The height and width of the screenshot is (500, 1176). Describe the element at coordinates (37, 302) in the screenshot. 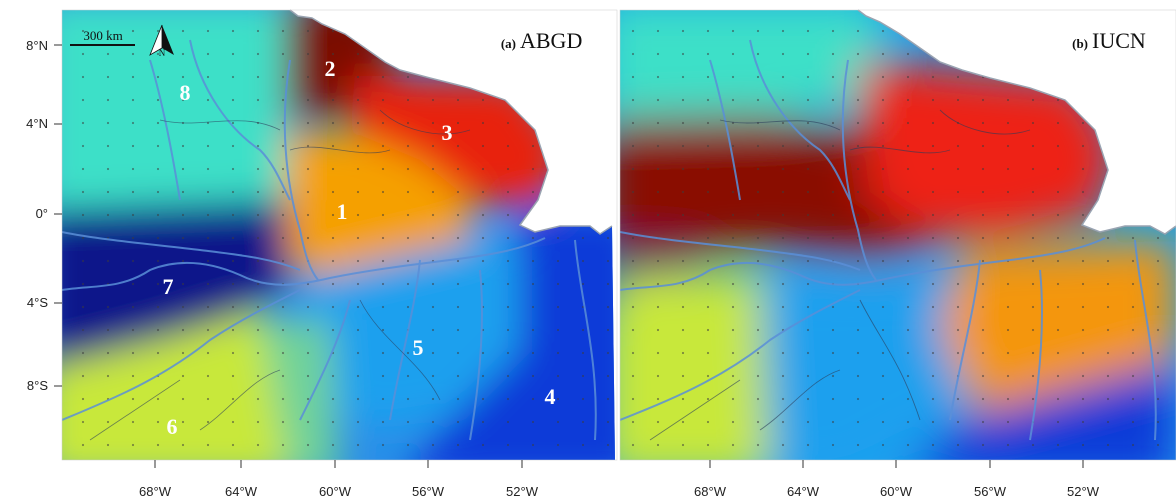

I see `y-tick-label: 4°S` at that location.